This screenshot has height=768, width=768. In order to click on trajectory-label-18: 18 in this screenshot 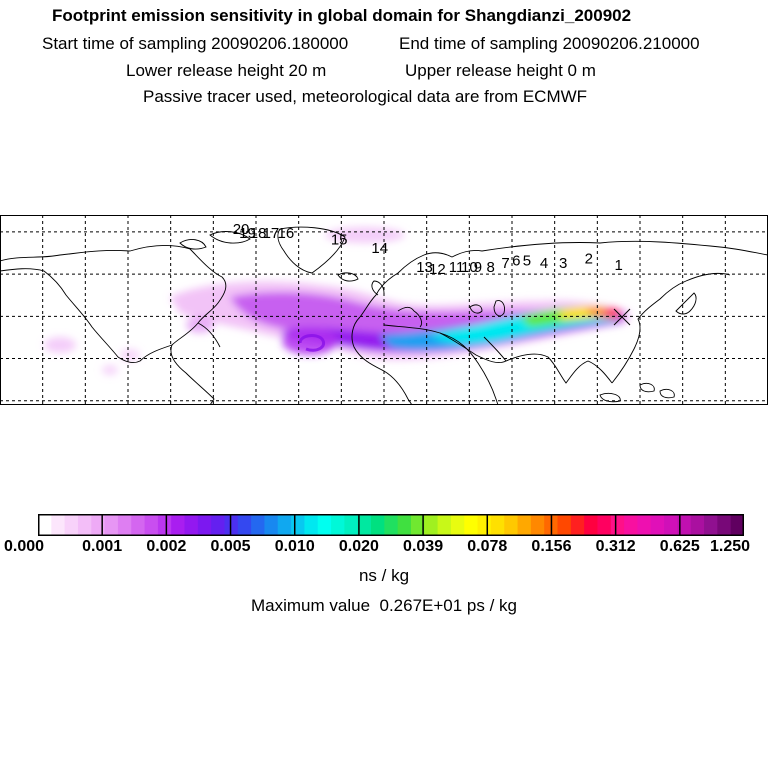, I will do `click(258, 233)`.